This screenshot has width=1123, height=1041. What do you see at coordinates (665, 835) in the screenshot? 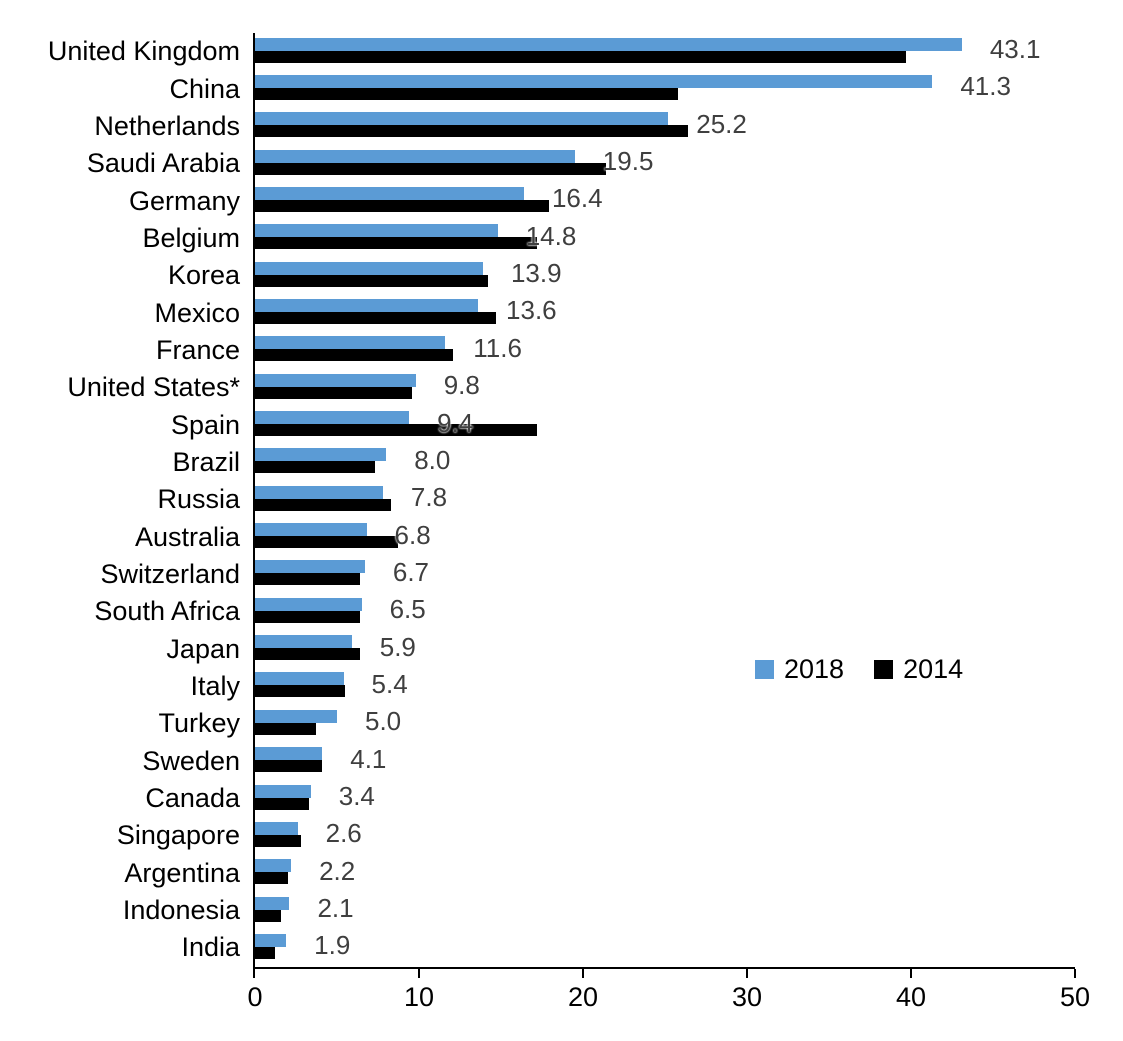
I see `bar-row: 2.6` at bounding box center [665, 835].